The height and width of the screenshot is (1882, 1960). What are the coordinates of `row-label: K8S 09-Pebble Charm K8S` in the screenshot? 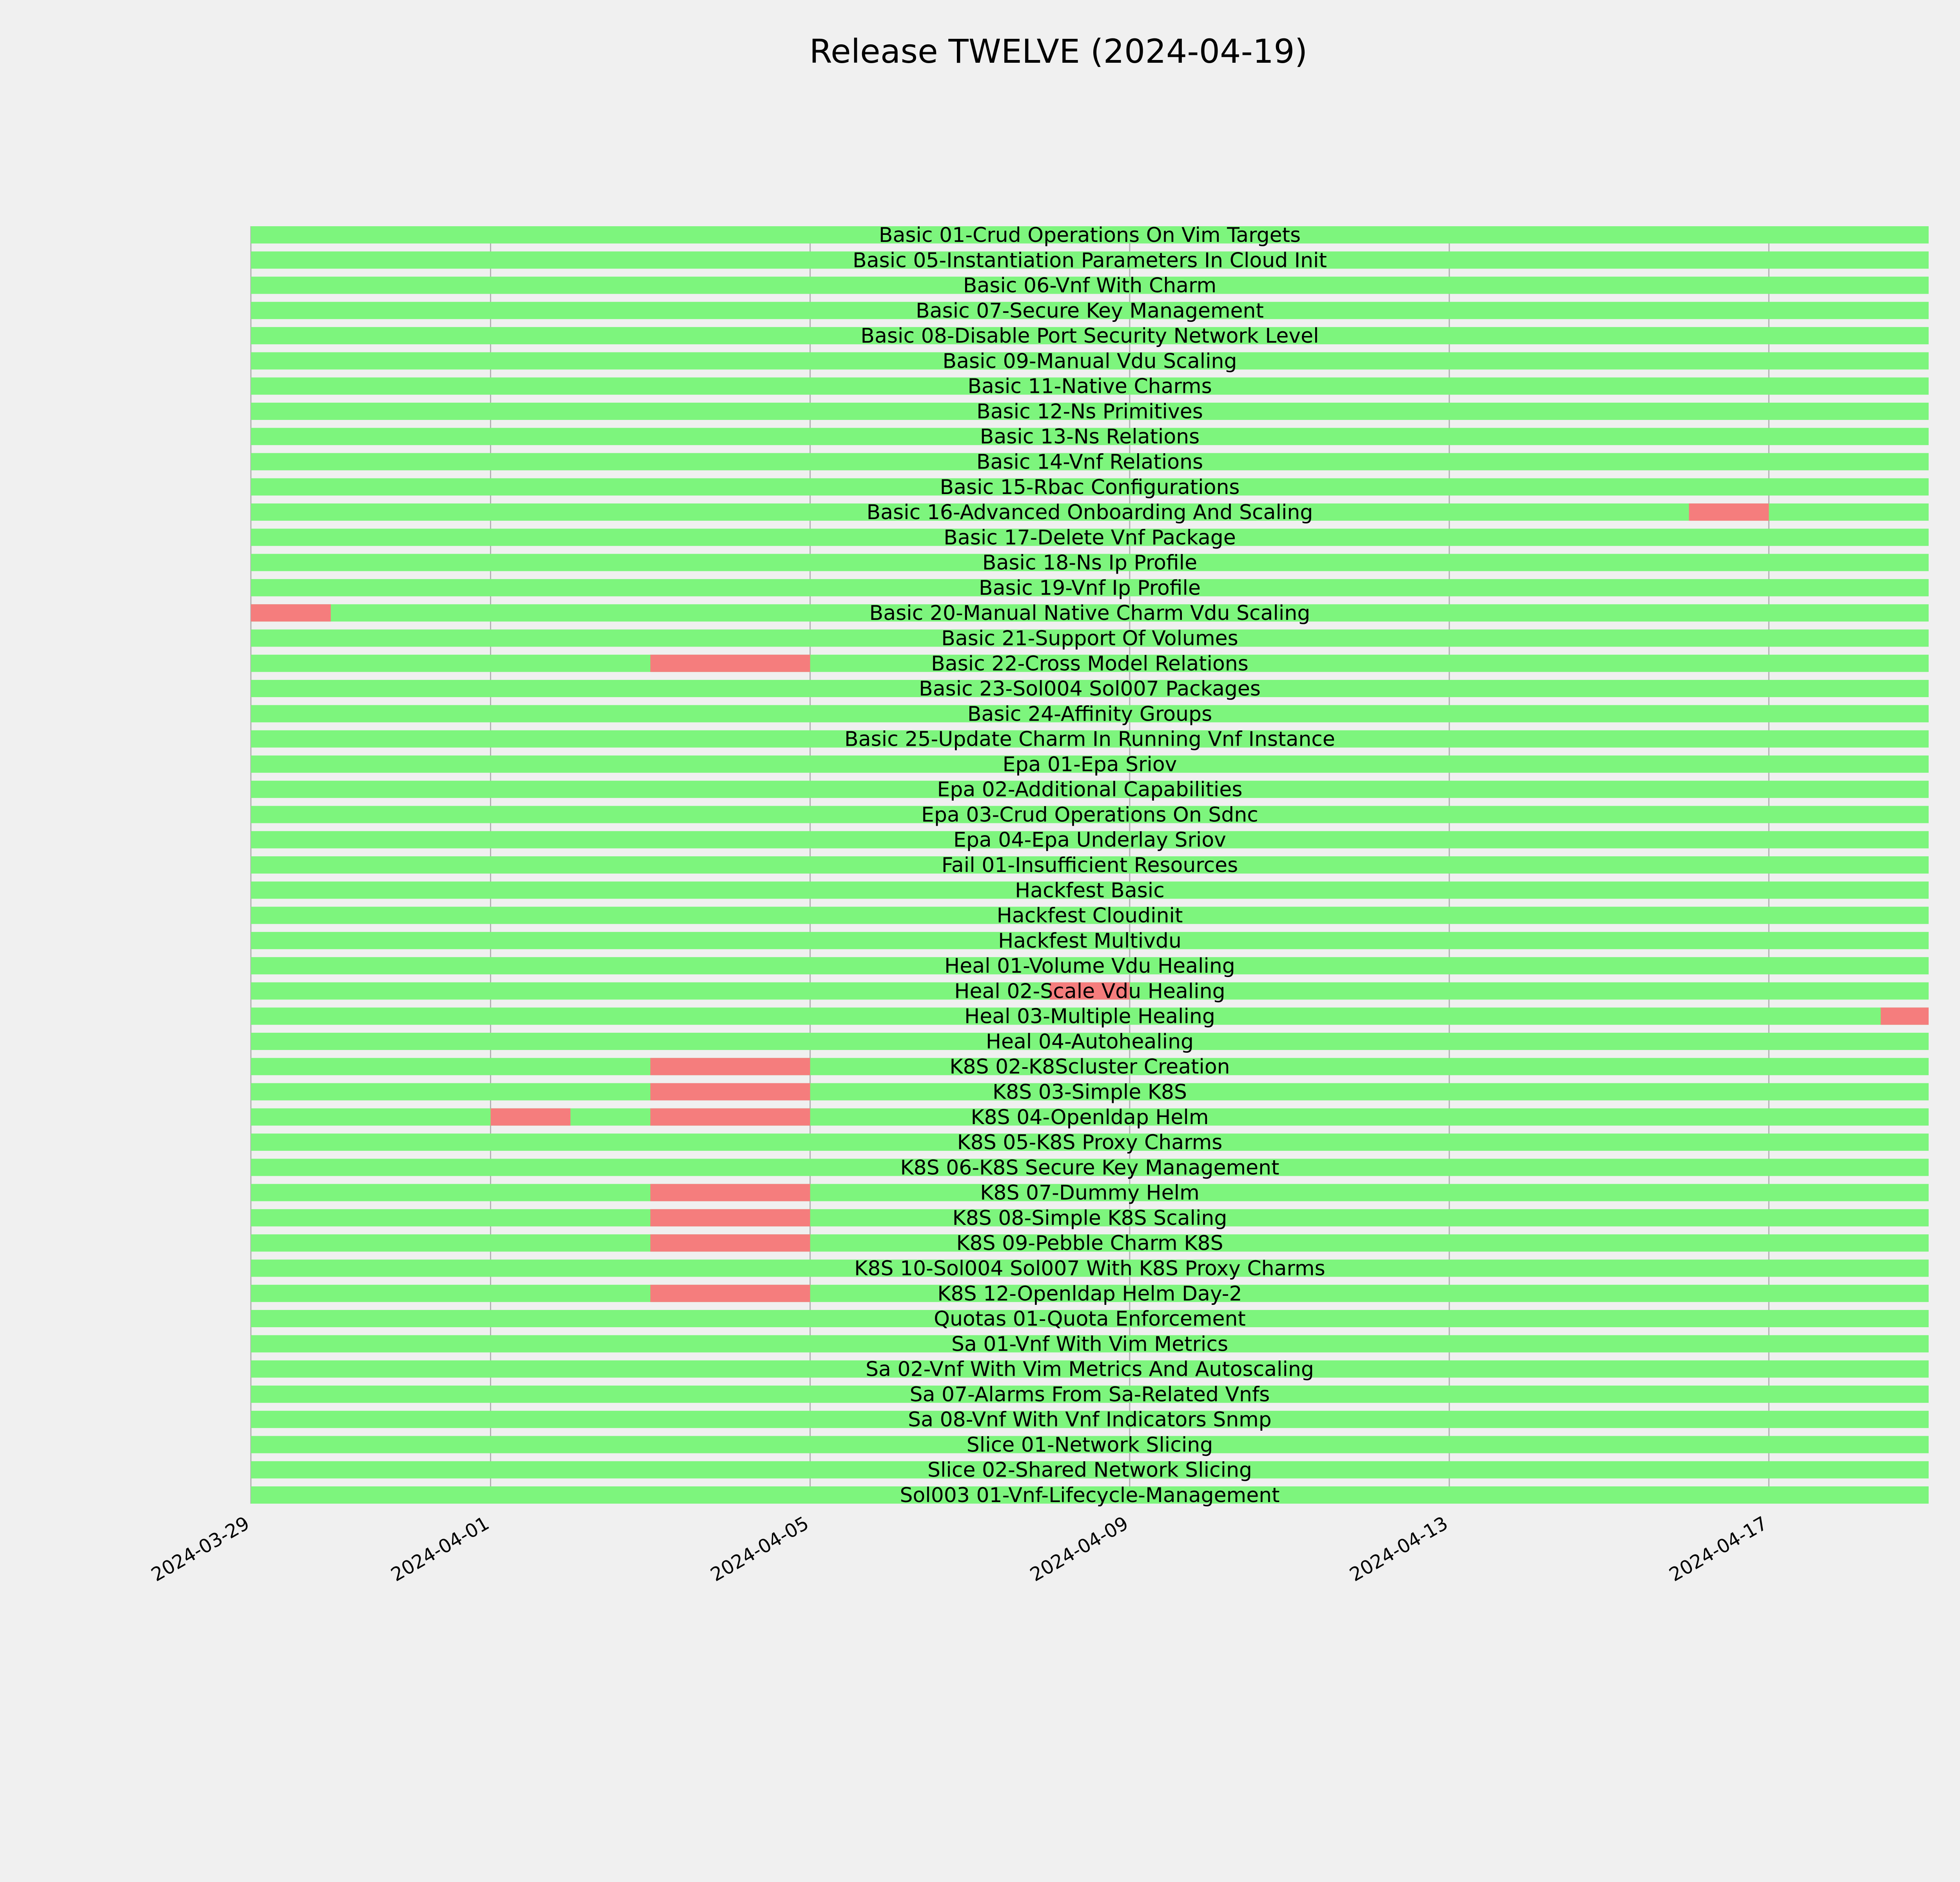 It's located at (1089, 1243).